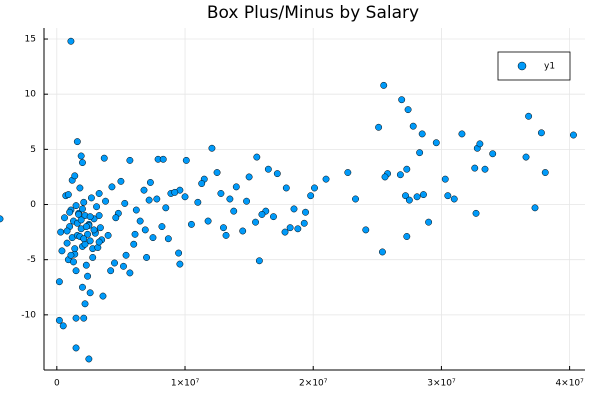 This screenshot has width=600, height=400. I want to click on x-tick-label: 3×10⁷, so click(441, 384).